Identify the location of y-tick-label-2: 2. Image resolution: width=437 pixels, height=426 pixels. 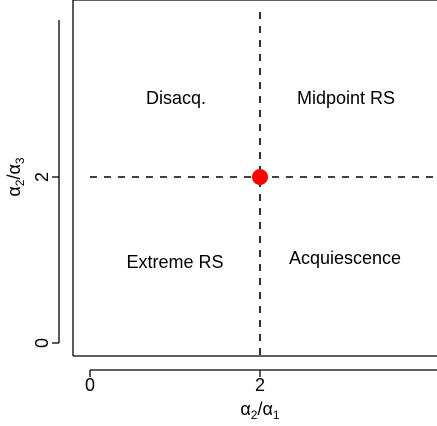
(42, 177).